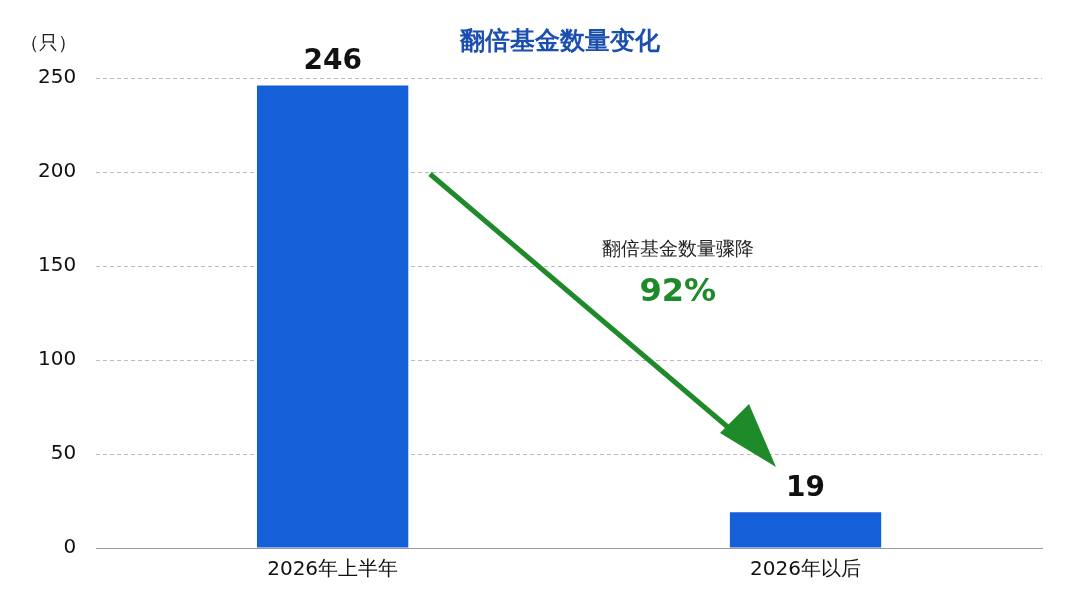 This screenshot has width=1080, height=608. Describe the element at coordinates (57, 358) in the screenshot. I see `y-tick-label: 100` at that location.